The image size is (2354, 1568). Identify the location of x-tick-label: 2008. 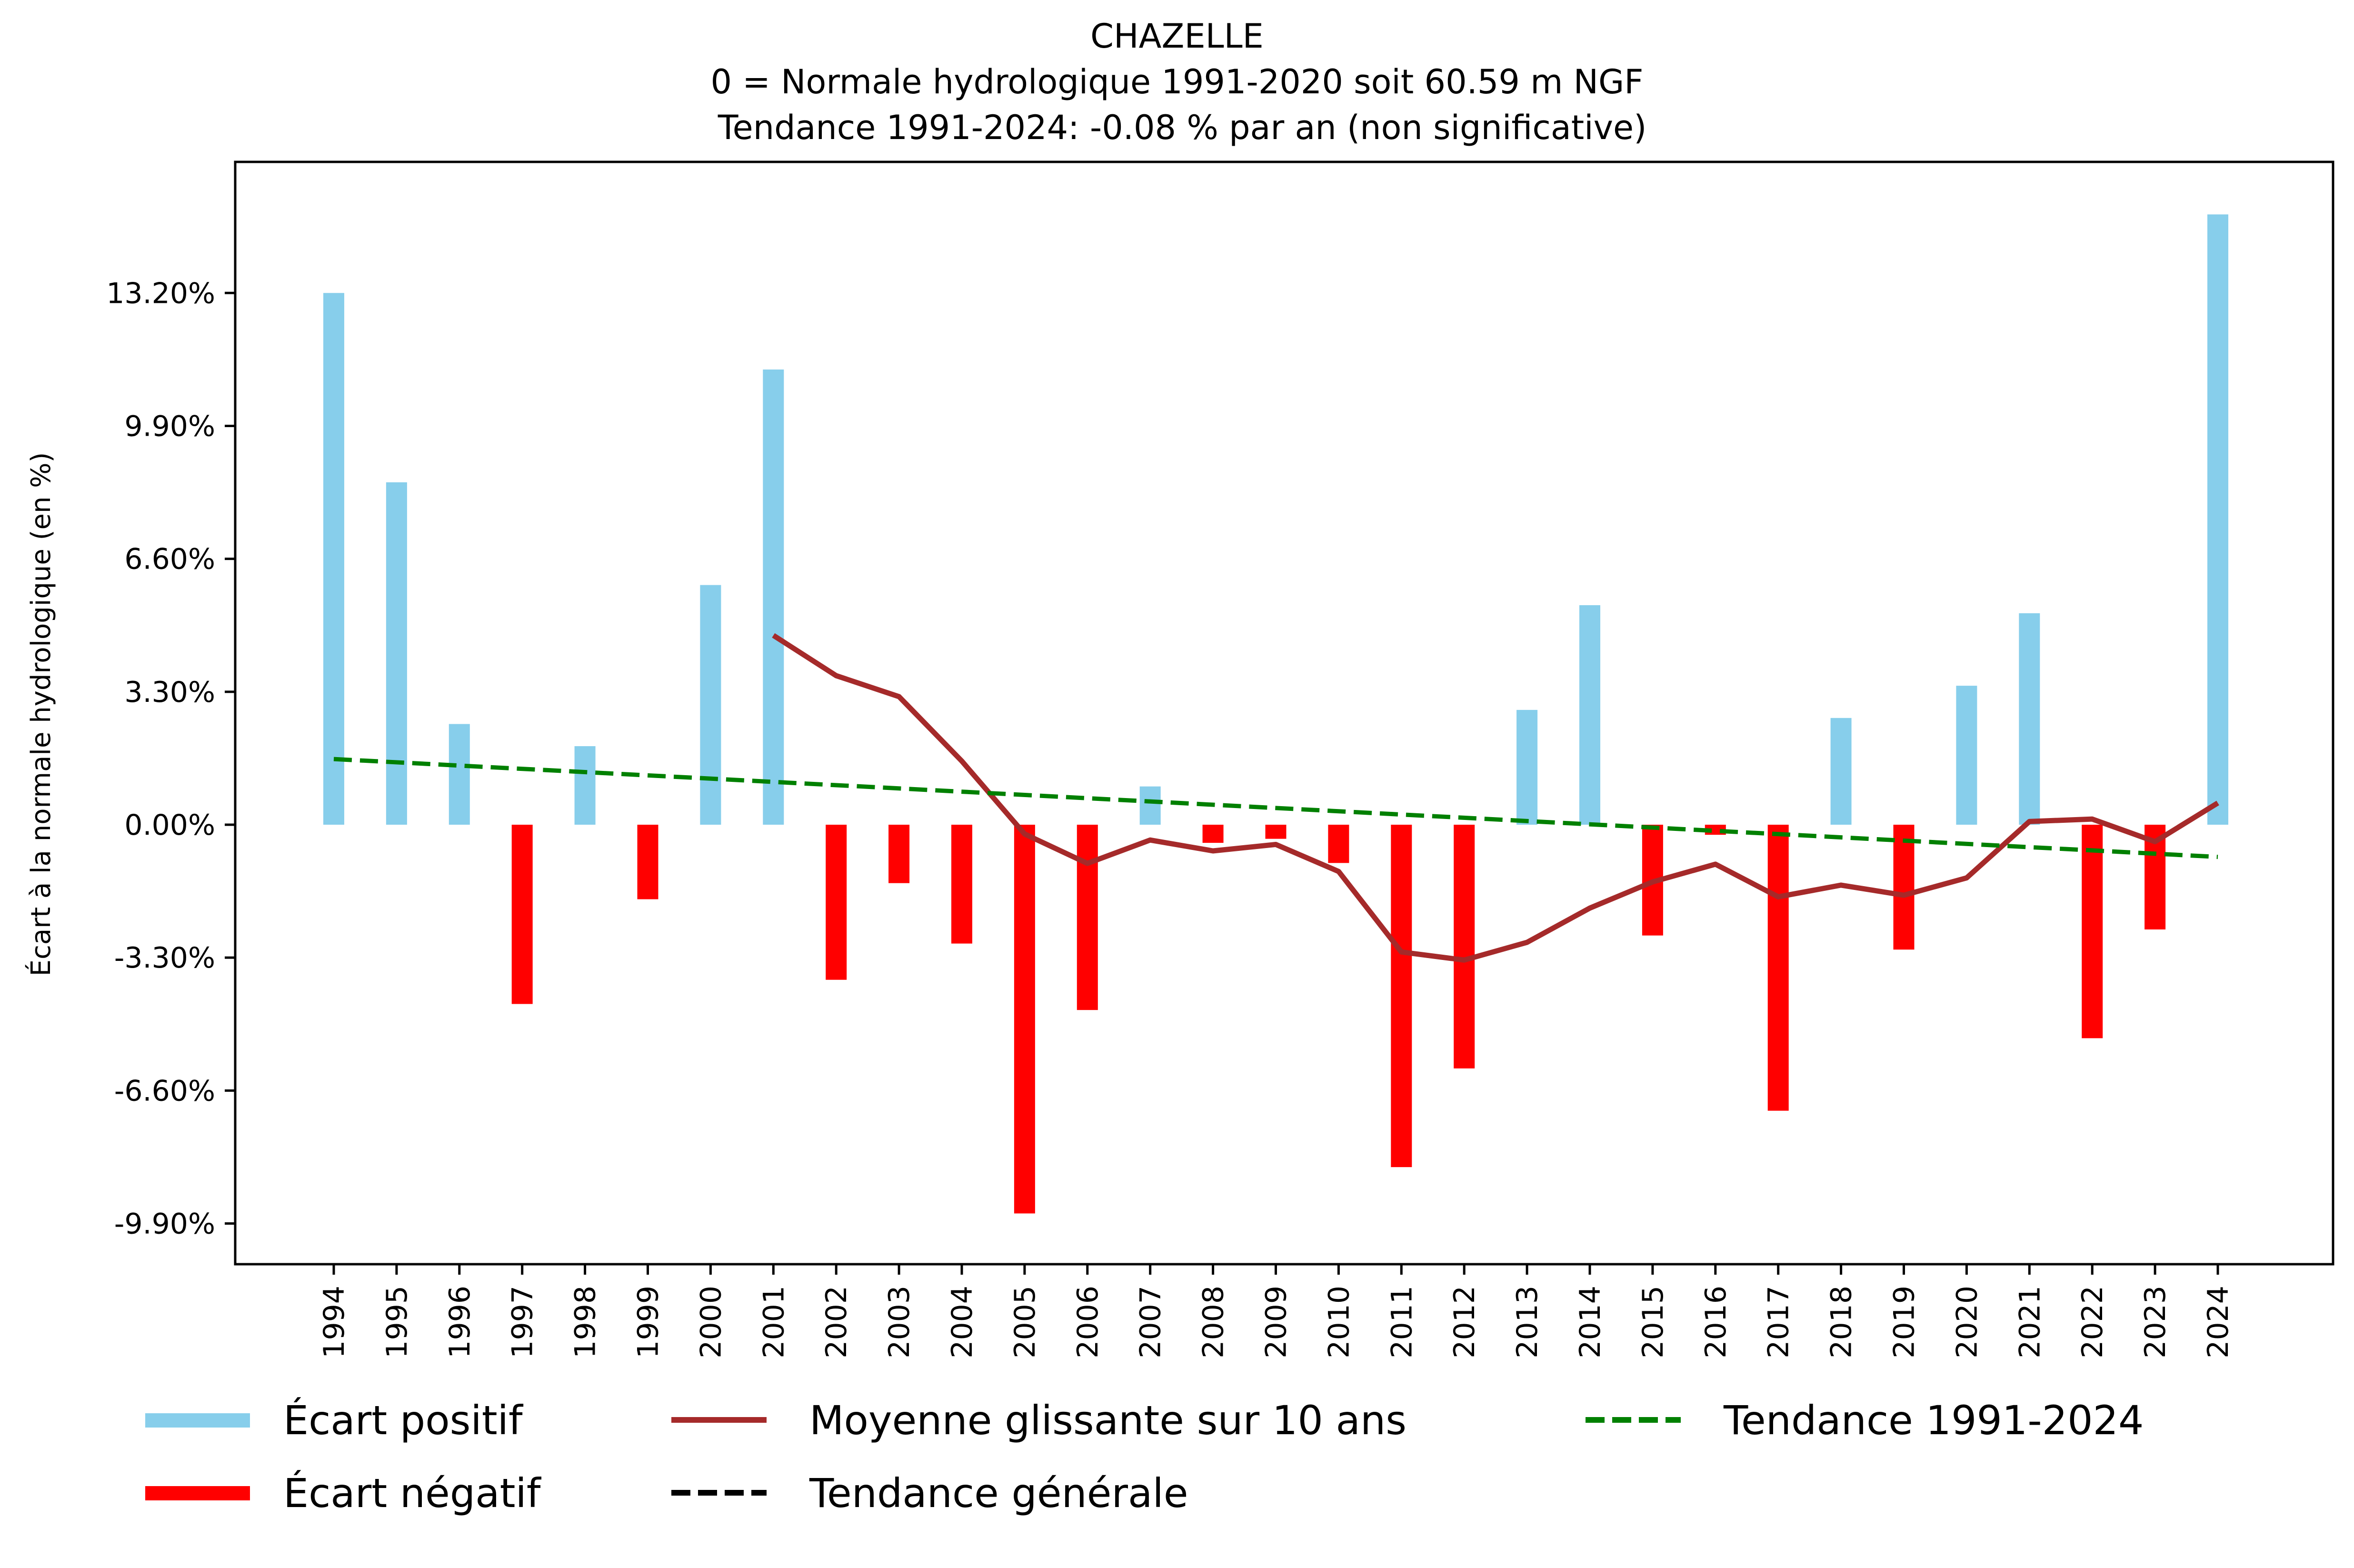
(1213, 1322).